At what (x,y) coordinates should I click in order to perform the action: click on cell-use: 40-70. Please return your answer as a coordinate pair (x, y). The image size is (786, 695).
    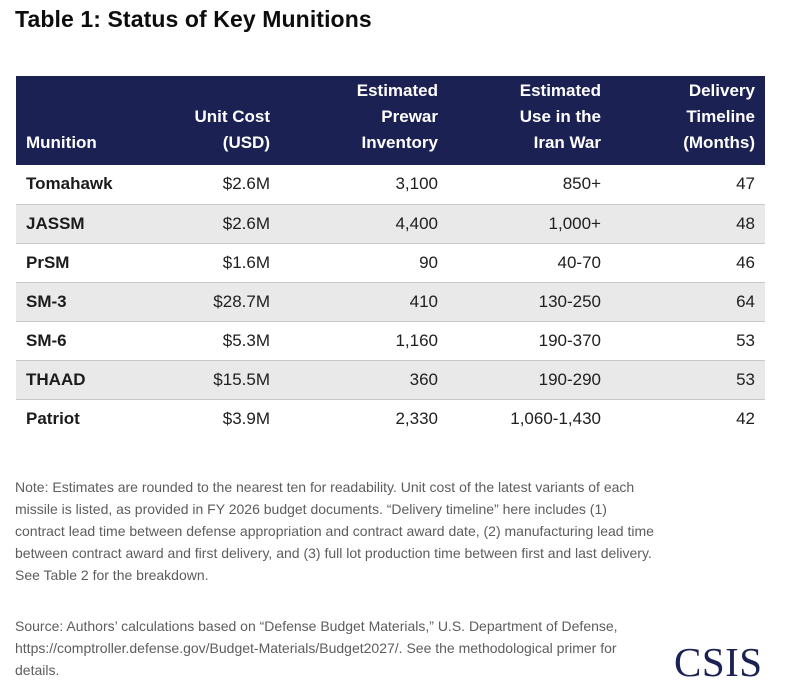
    Looking at the image, I should click on (519, 263).